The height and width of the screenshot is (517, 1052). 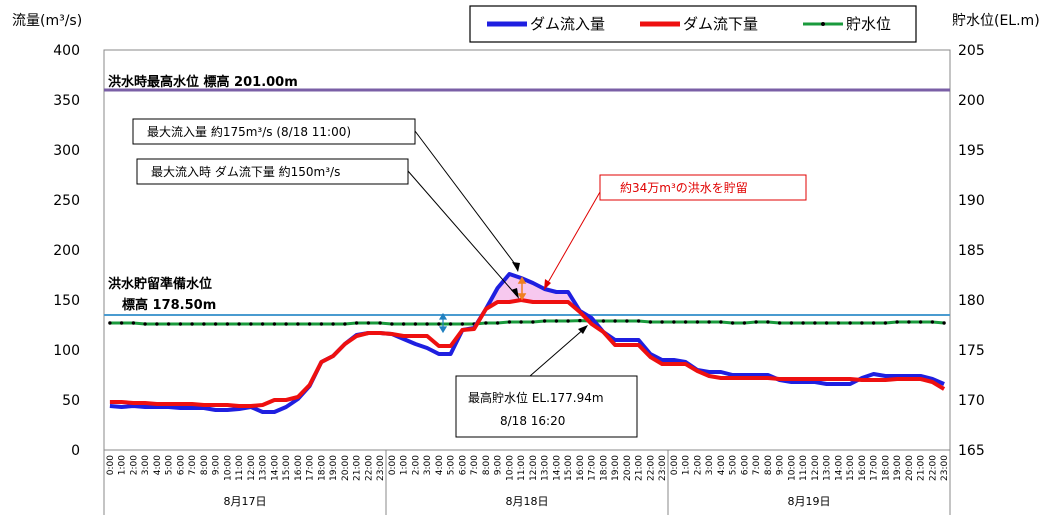 What do you see at coordinates (816, 468) in the screenshot?
I see `x-tick-label: 12:00` at bounding box center [816, 468].